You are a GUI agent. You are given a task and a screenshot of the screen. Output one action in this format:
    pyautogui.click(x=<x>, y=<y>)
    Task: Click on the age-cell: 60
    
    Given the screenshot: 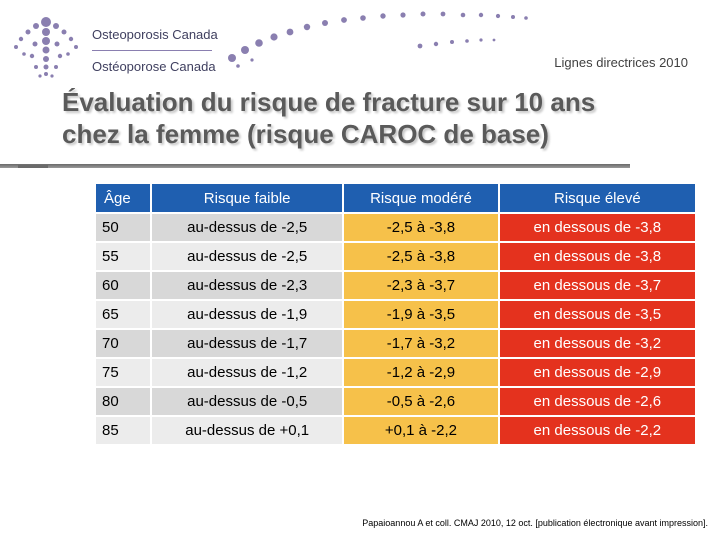 What is the action you would take?
    pyautogui.click(x=123, y=285)
    